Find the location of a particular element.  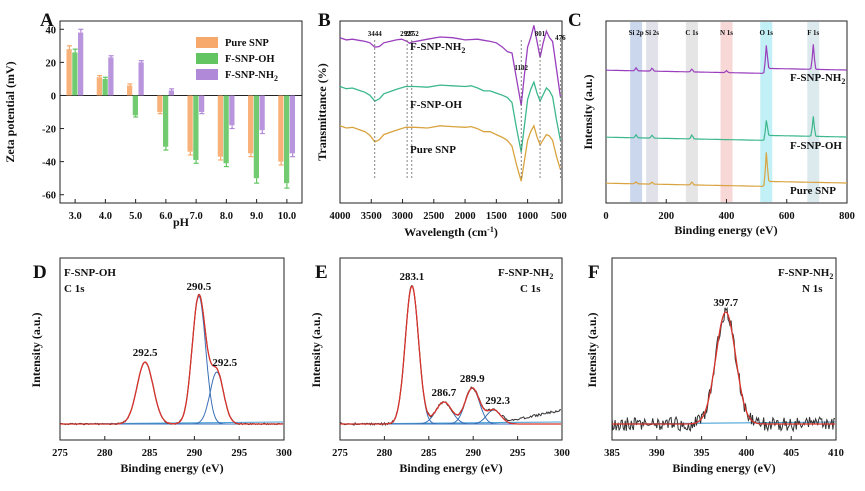

xtick-label: 280 is located at coordinates (105, 453).